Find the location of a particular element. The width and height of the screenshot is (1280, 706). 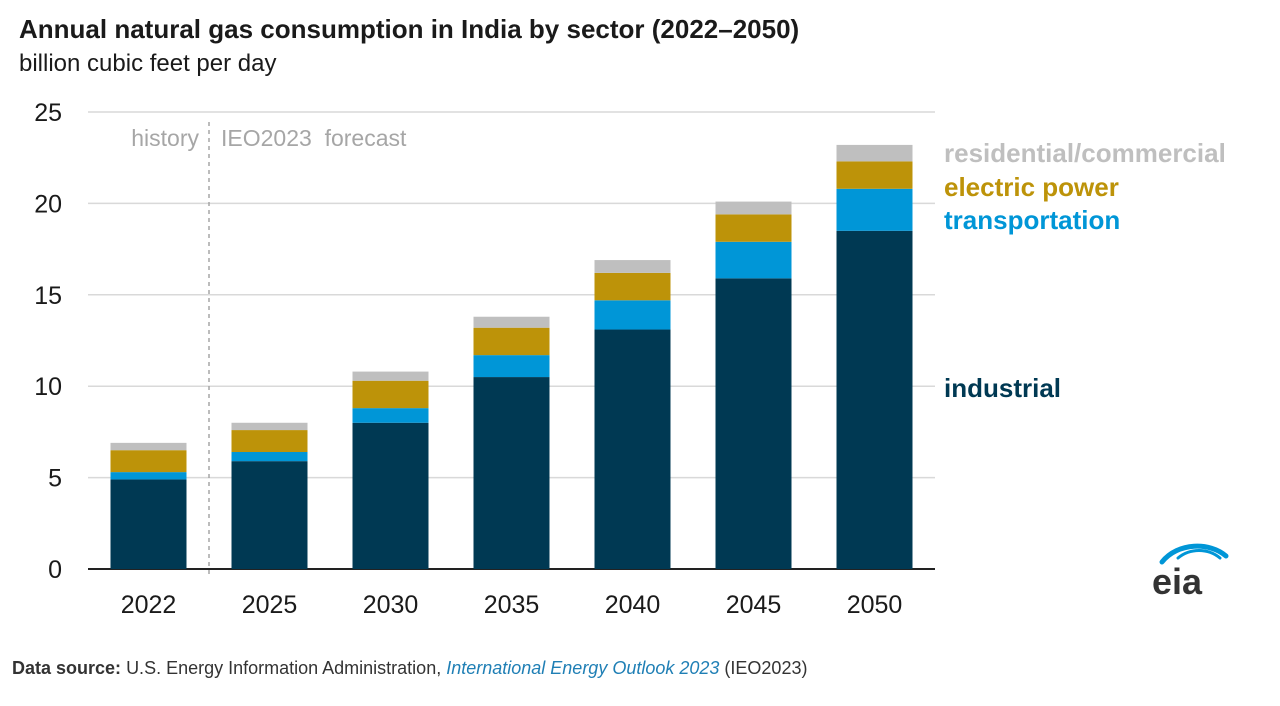

bar-electric-power-2022 is located at coordinates (148, 461).